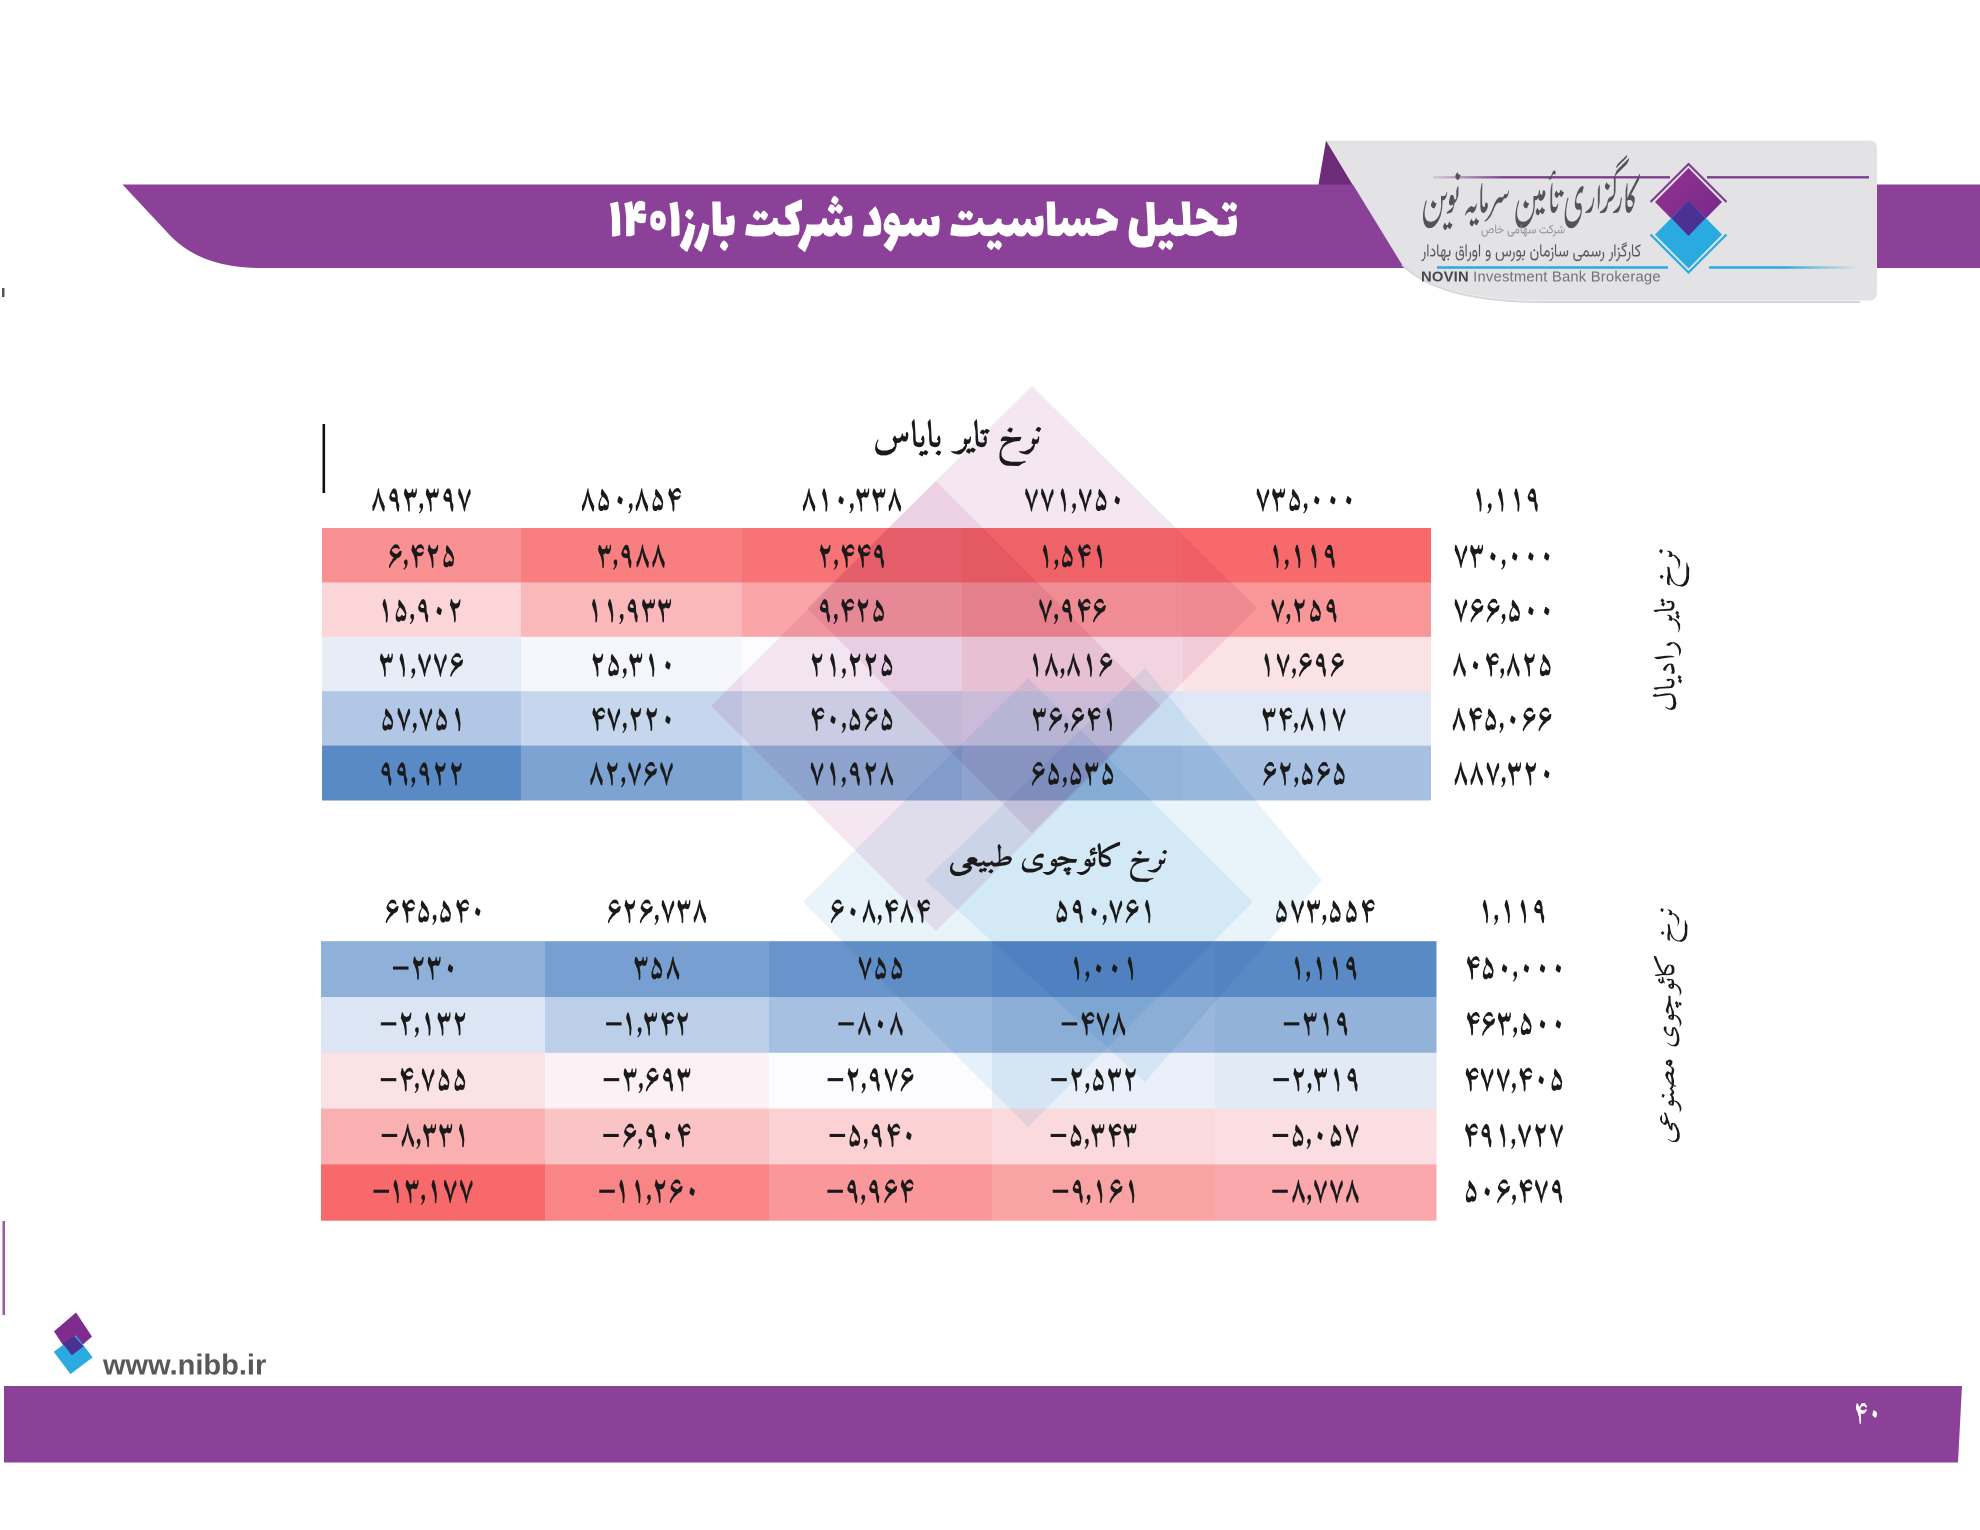  What do you see at coordinates (1541, 278) in the screenshot?
I see `svg-text:NOVIN Investment Bank Brokerag: NOVIN Investment Bank Brokerage` at bounding box center [1541, 278].